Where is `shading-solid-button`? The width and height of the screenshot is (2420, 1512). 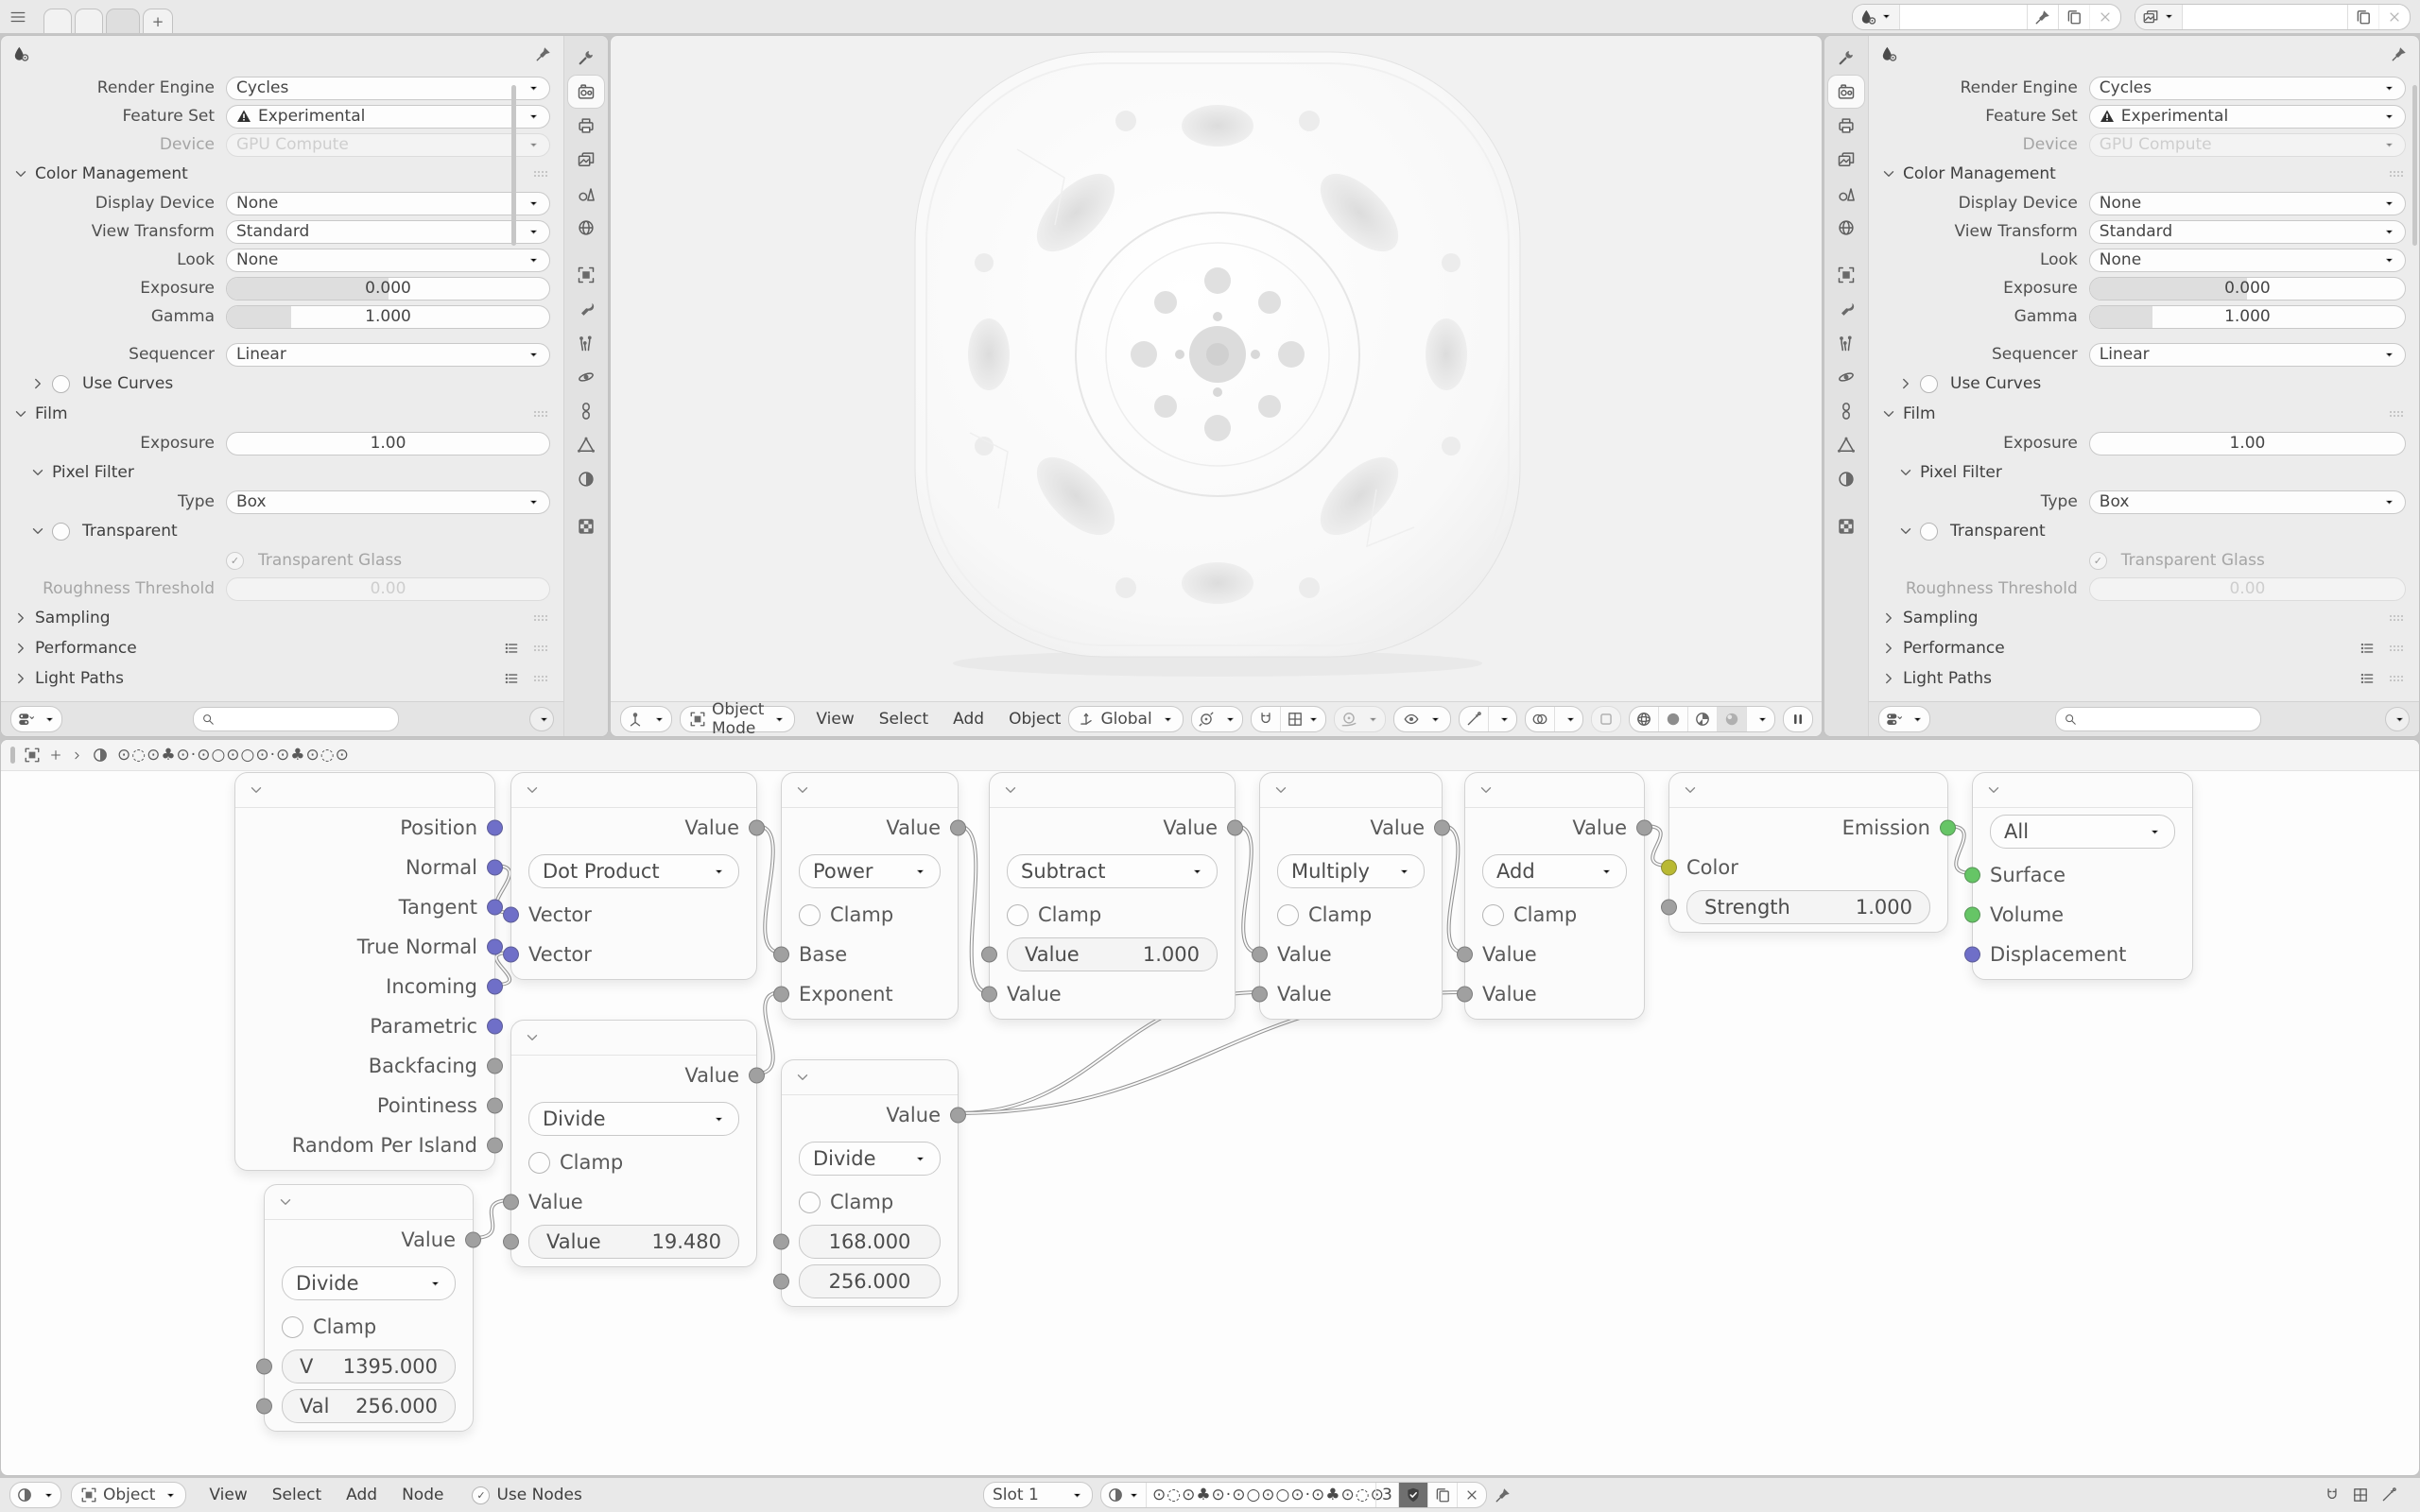 shading-solid-button is located at coordinates (1672, 719).